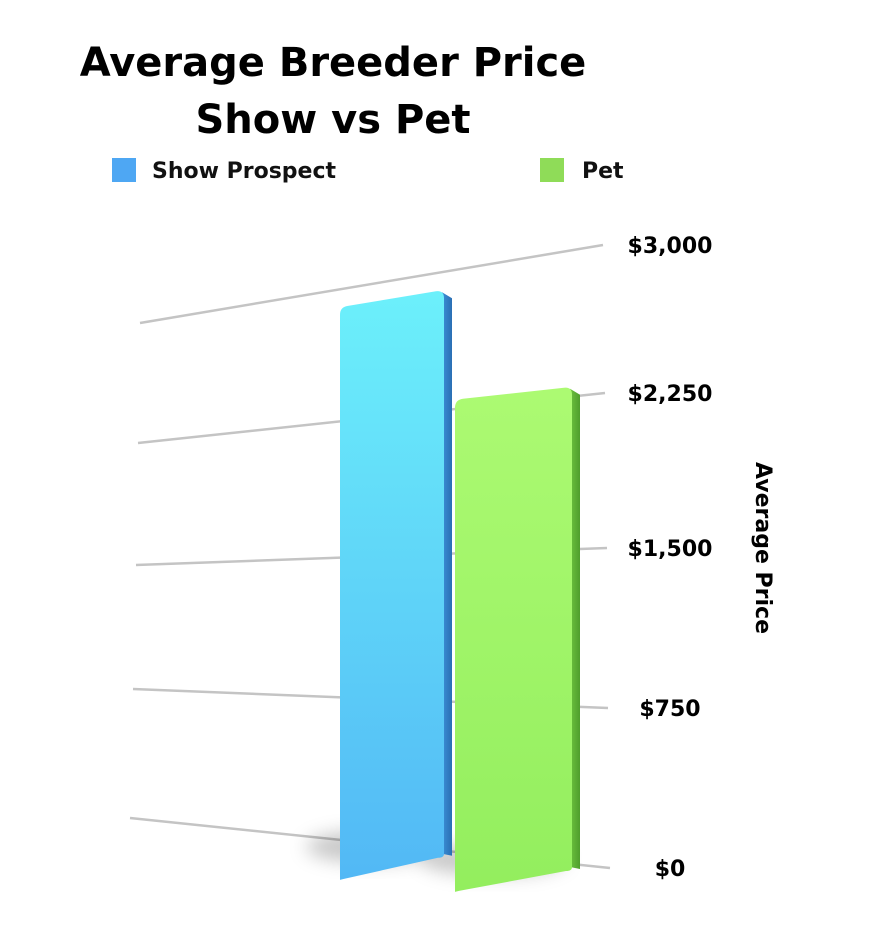 The height and width of the screenshot is (940, 888). I want to click on legend-label-show-prospect: Show Prospect, so click(244, 171).